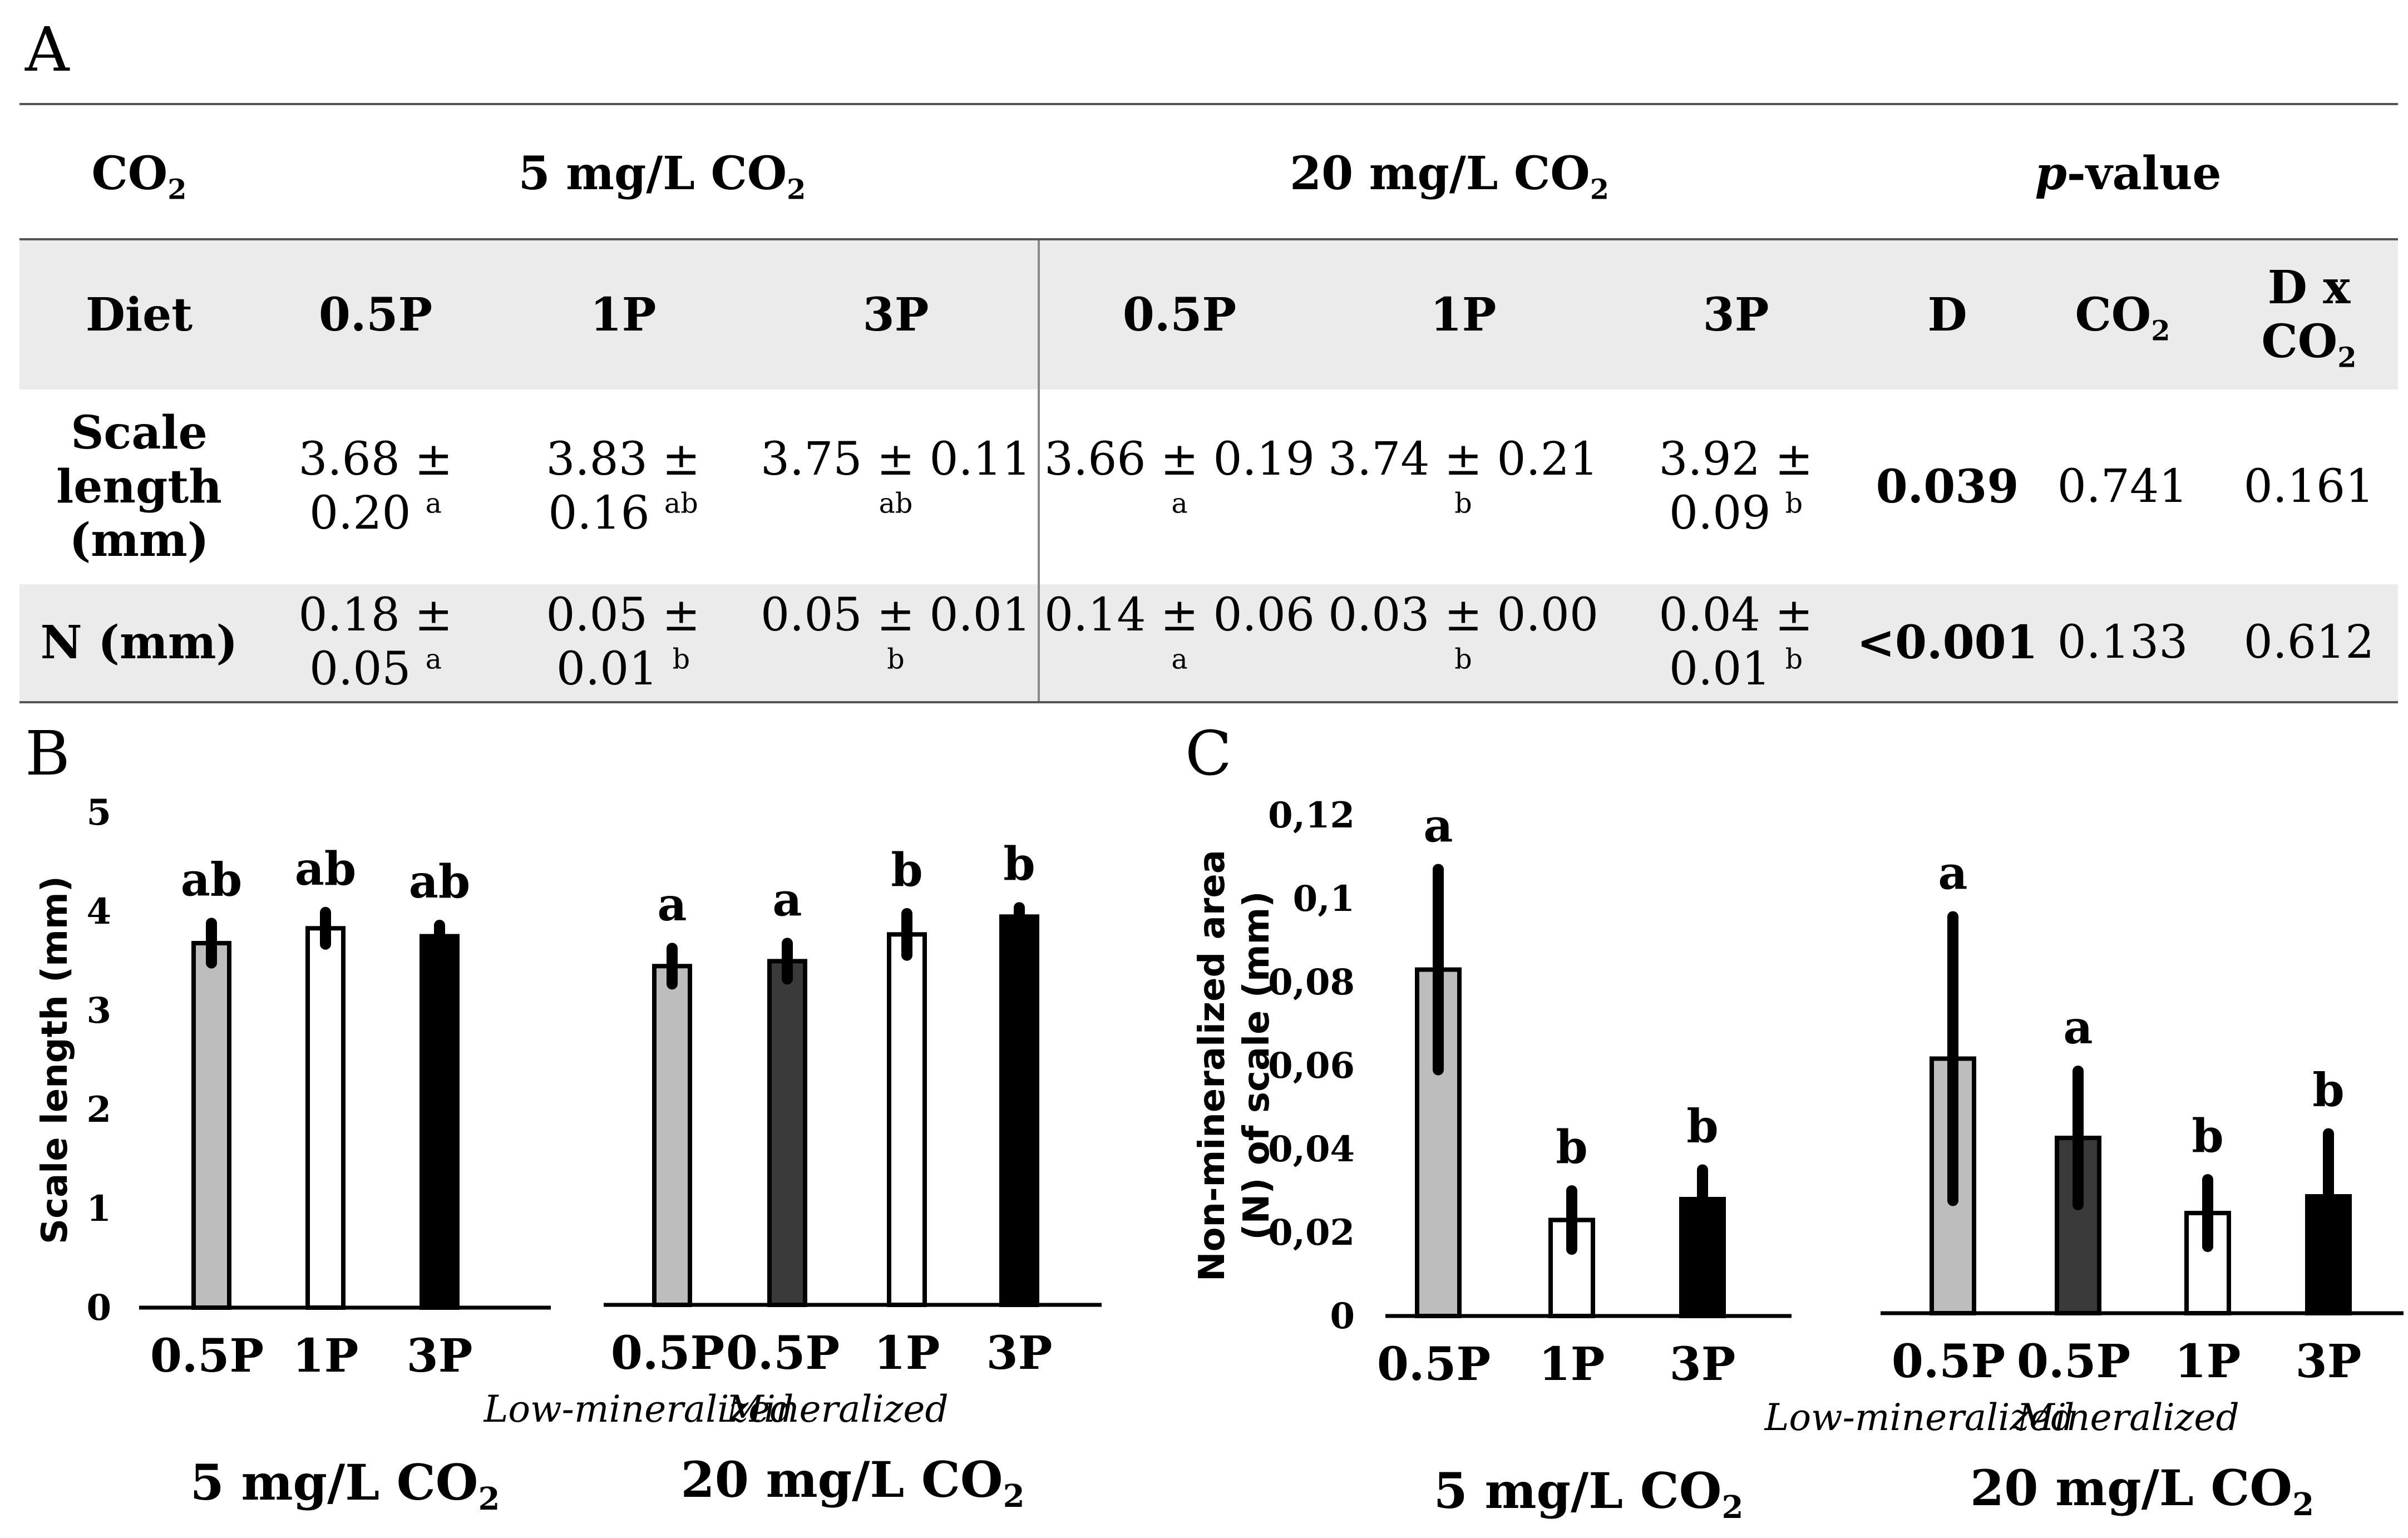 This screenshot has height=1538, width=2408. I want to click on chart-c-ytick: 0,08, so click(1312, 982).